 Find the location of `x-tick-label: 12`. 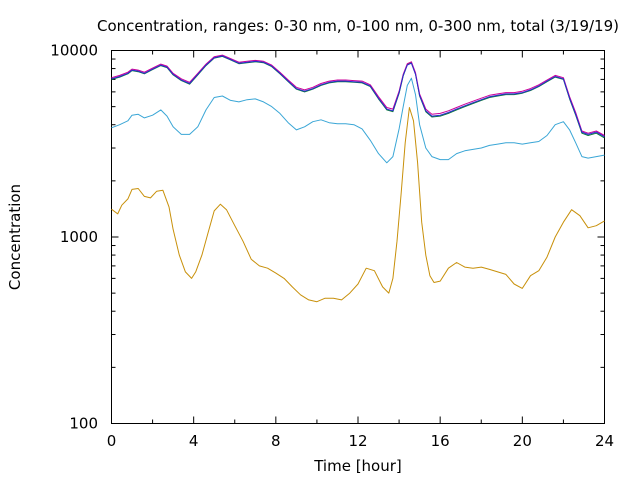

x-tick-label: 12 is located at coordinates (357, 441).